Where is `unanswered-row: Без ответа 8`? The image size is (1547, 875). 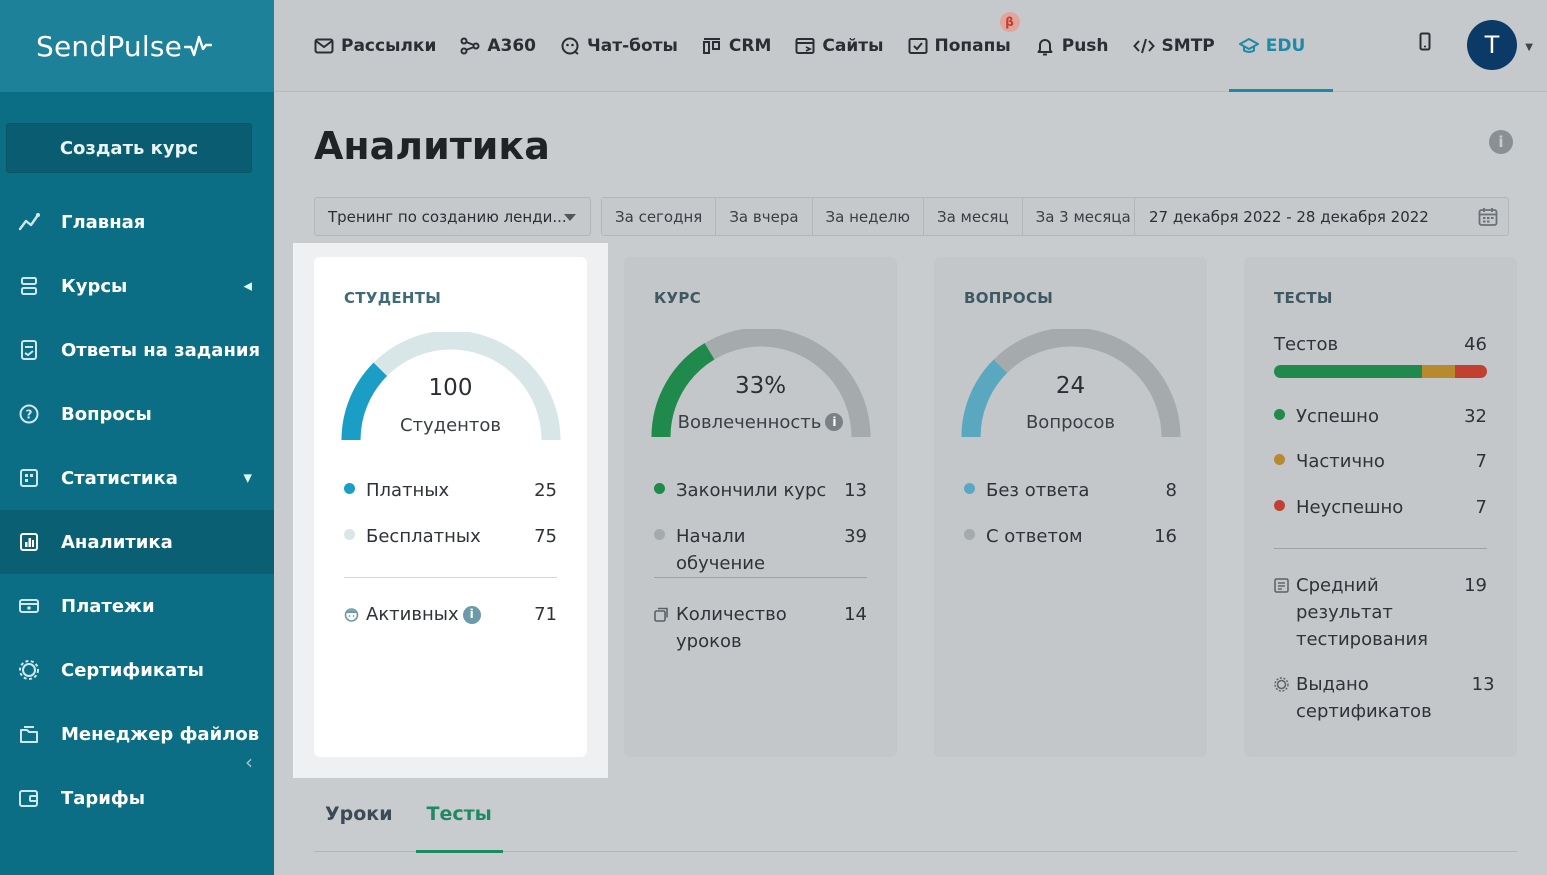
unanswered-row: Без ответа 8 is located at coordinates (1070, 490).